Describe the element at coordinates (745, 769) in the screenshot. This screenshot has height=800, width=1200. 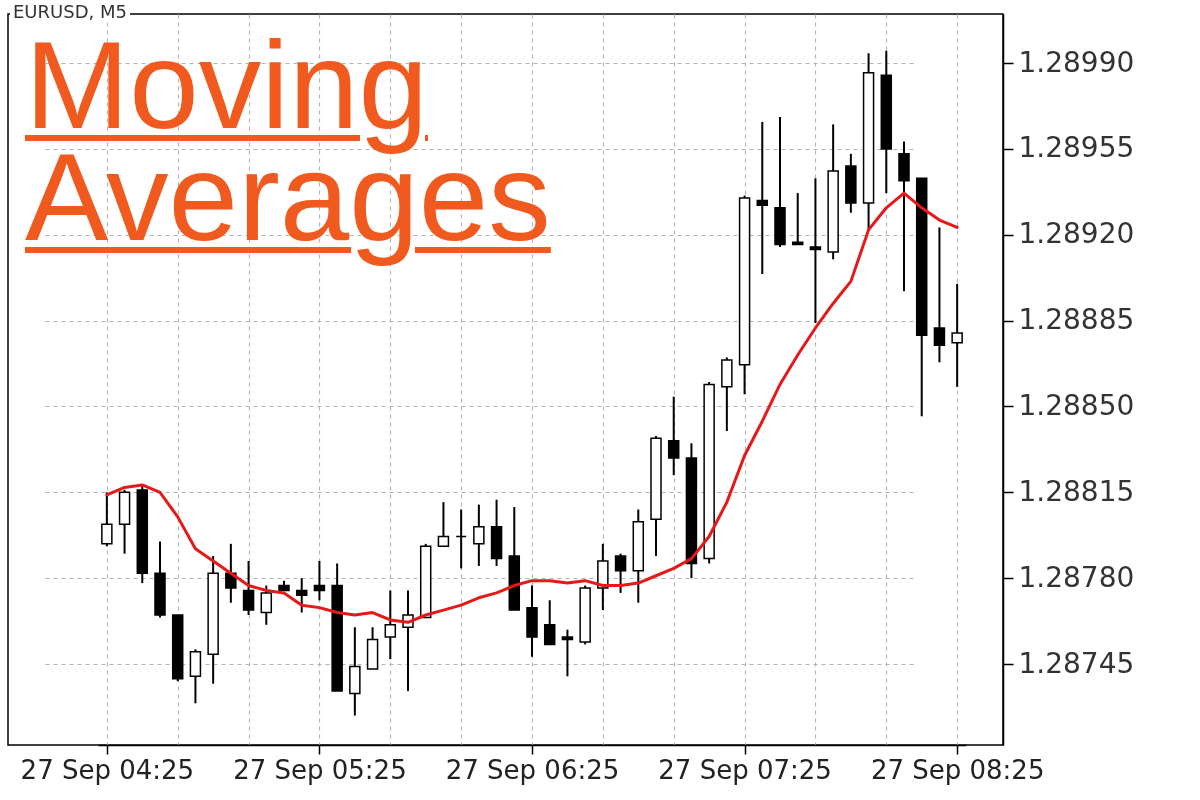
I see `x-tick-label: 27 Sep 07:25` at that location.